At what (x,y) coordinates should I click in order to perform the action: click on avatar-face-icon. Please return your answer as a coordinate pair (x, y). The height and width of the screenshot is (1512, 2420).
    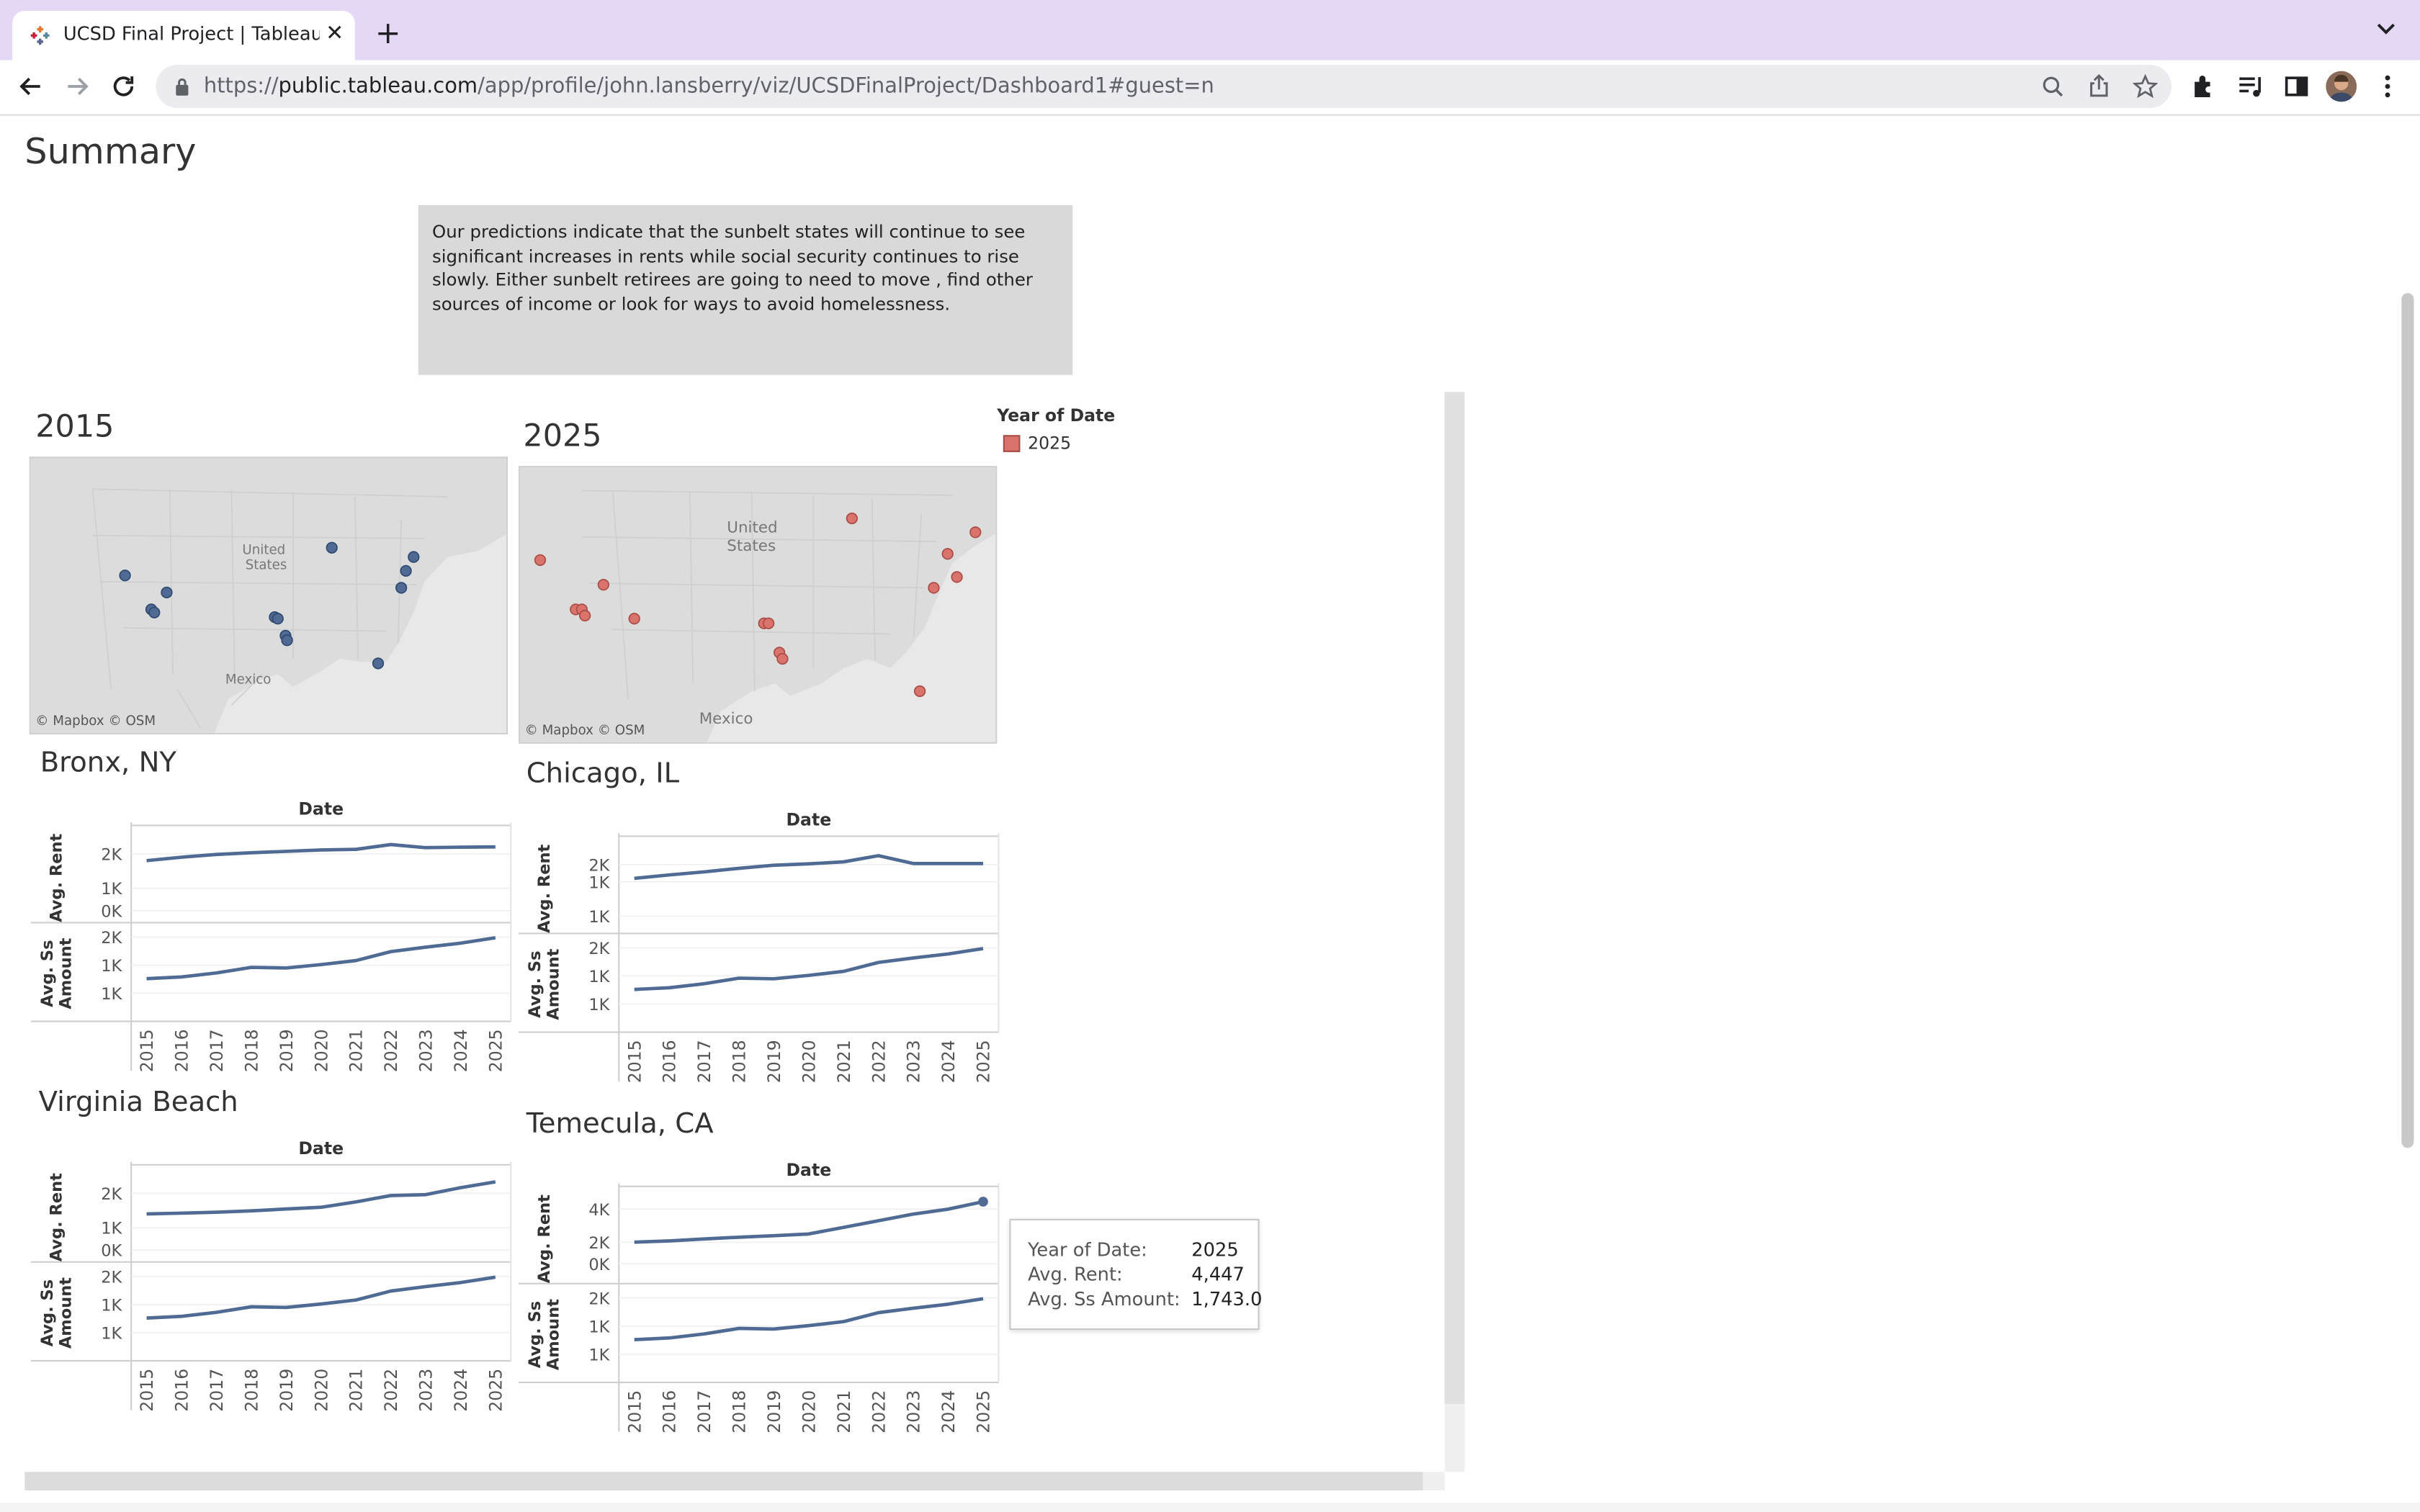
    Looking at the image, I should click on (2341, 88).